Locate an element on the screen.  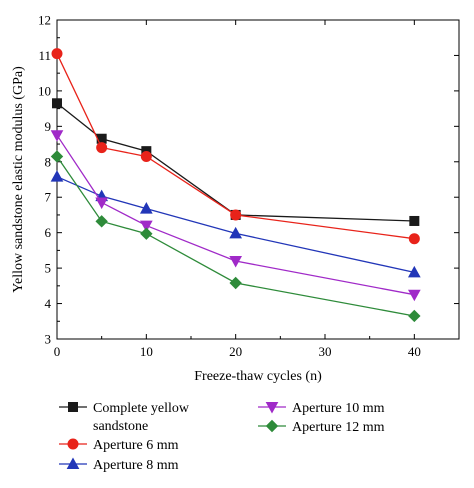
y-tick-label: 9 is located at coordinates (48, 126).